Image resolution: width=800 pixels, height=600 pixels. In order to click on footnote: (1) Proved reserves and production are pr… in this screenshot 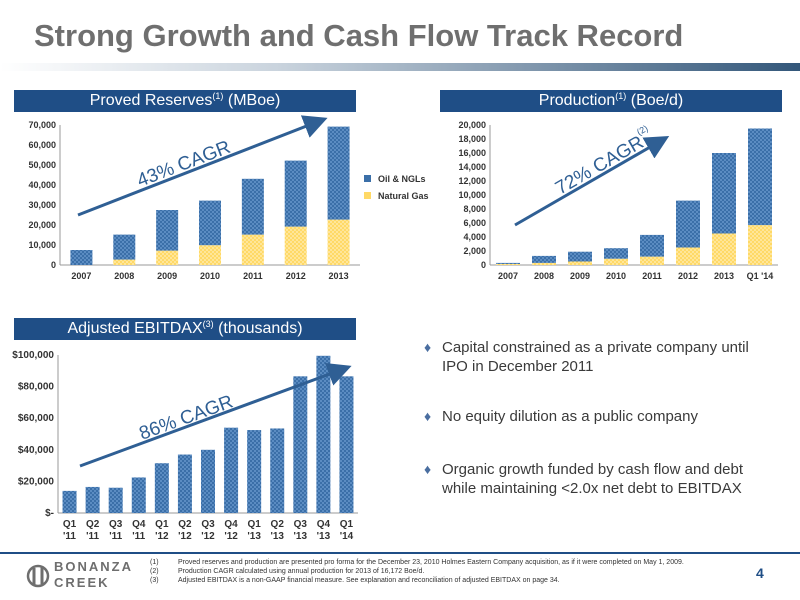, I will do `click(440, 562)`.